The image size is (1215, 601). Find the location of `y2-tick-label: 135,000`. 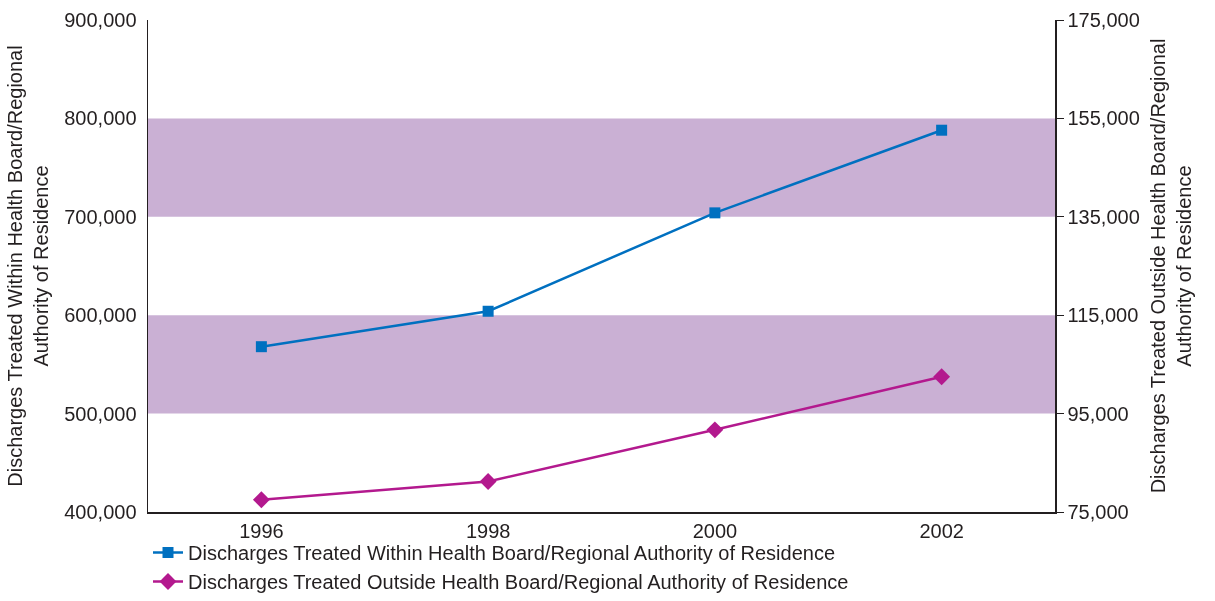

y2-tick-label: 135,000 is located at coordinates (1103, 216).